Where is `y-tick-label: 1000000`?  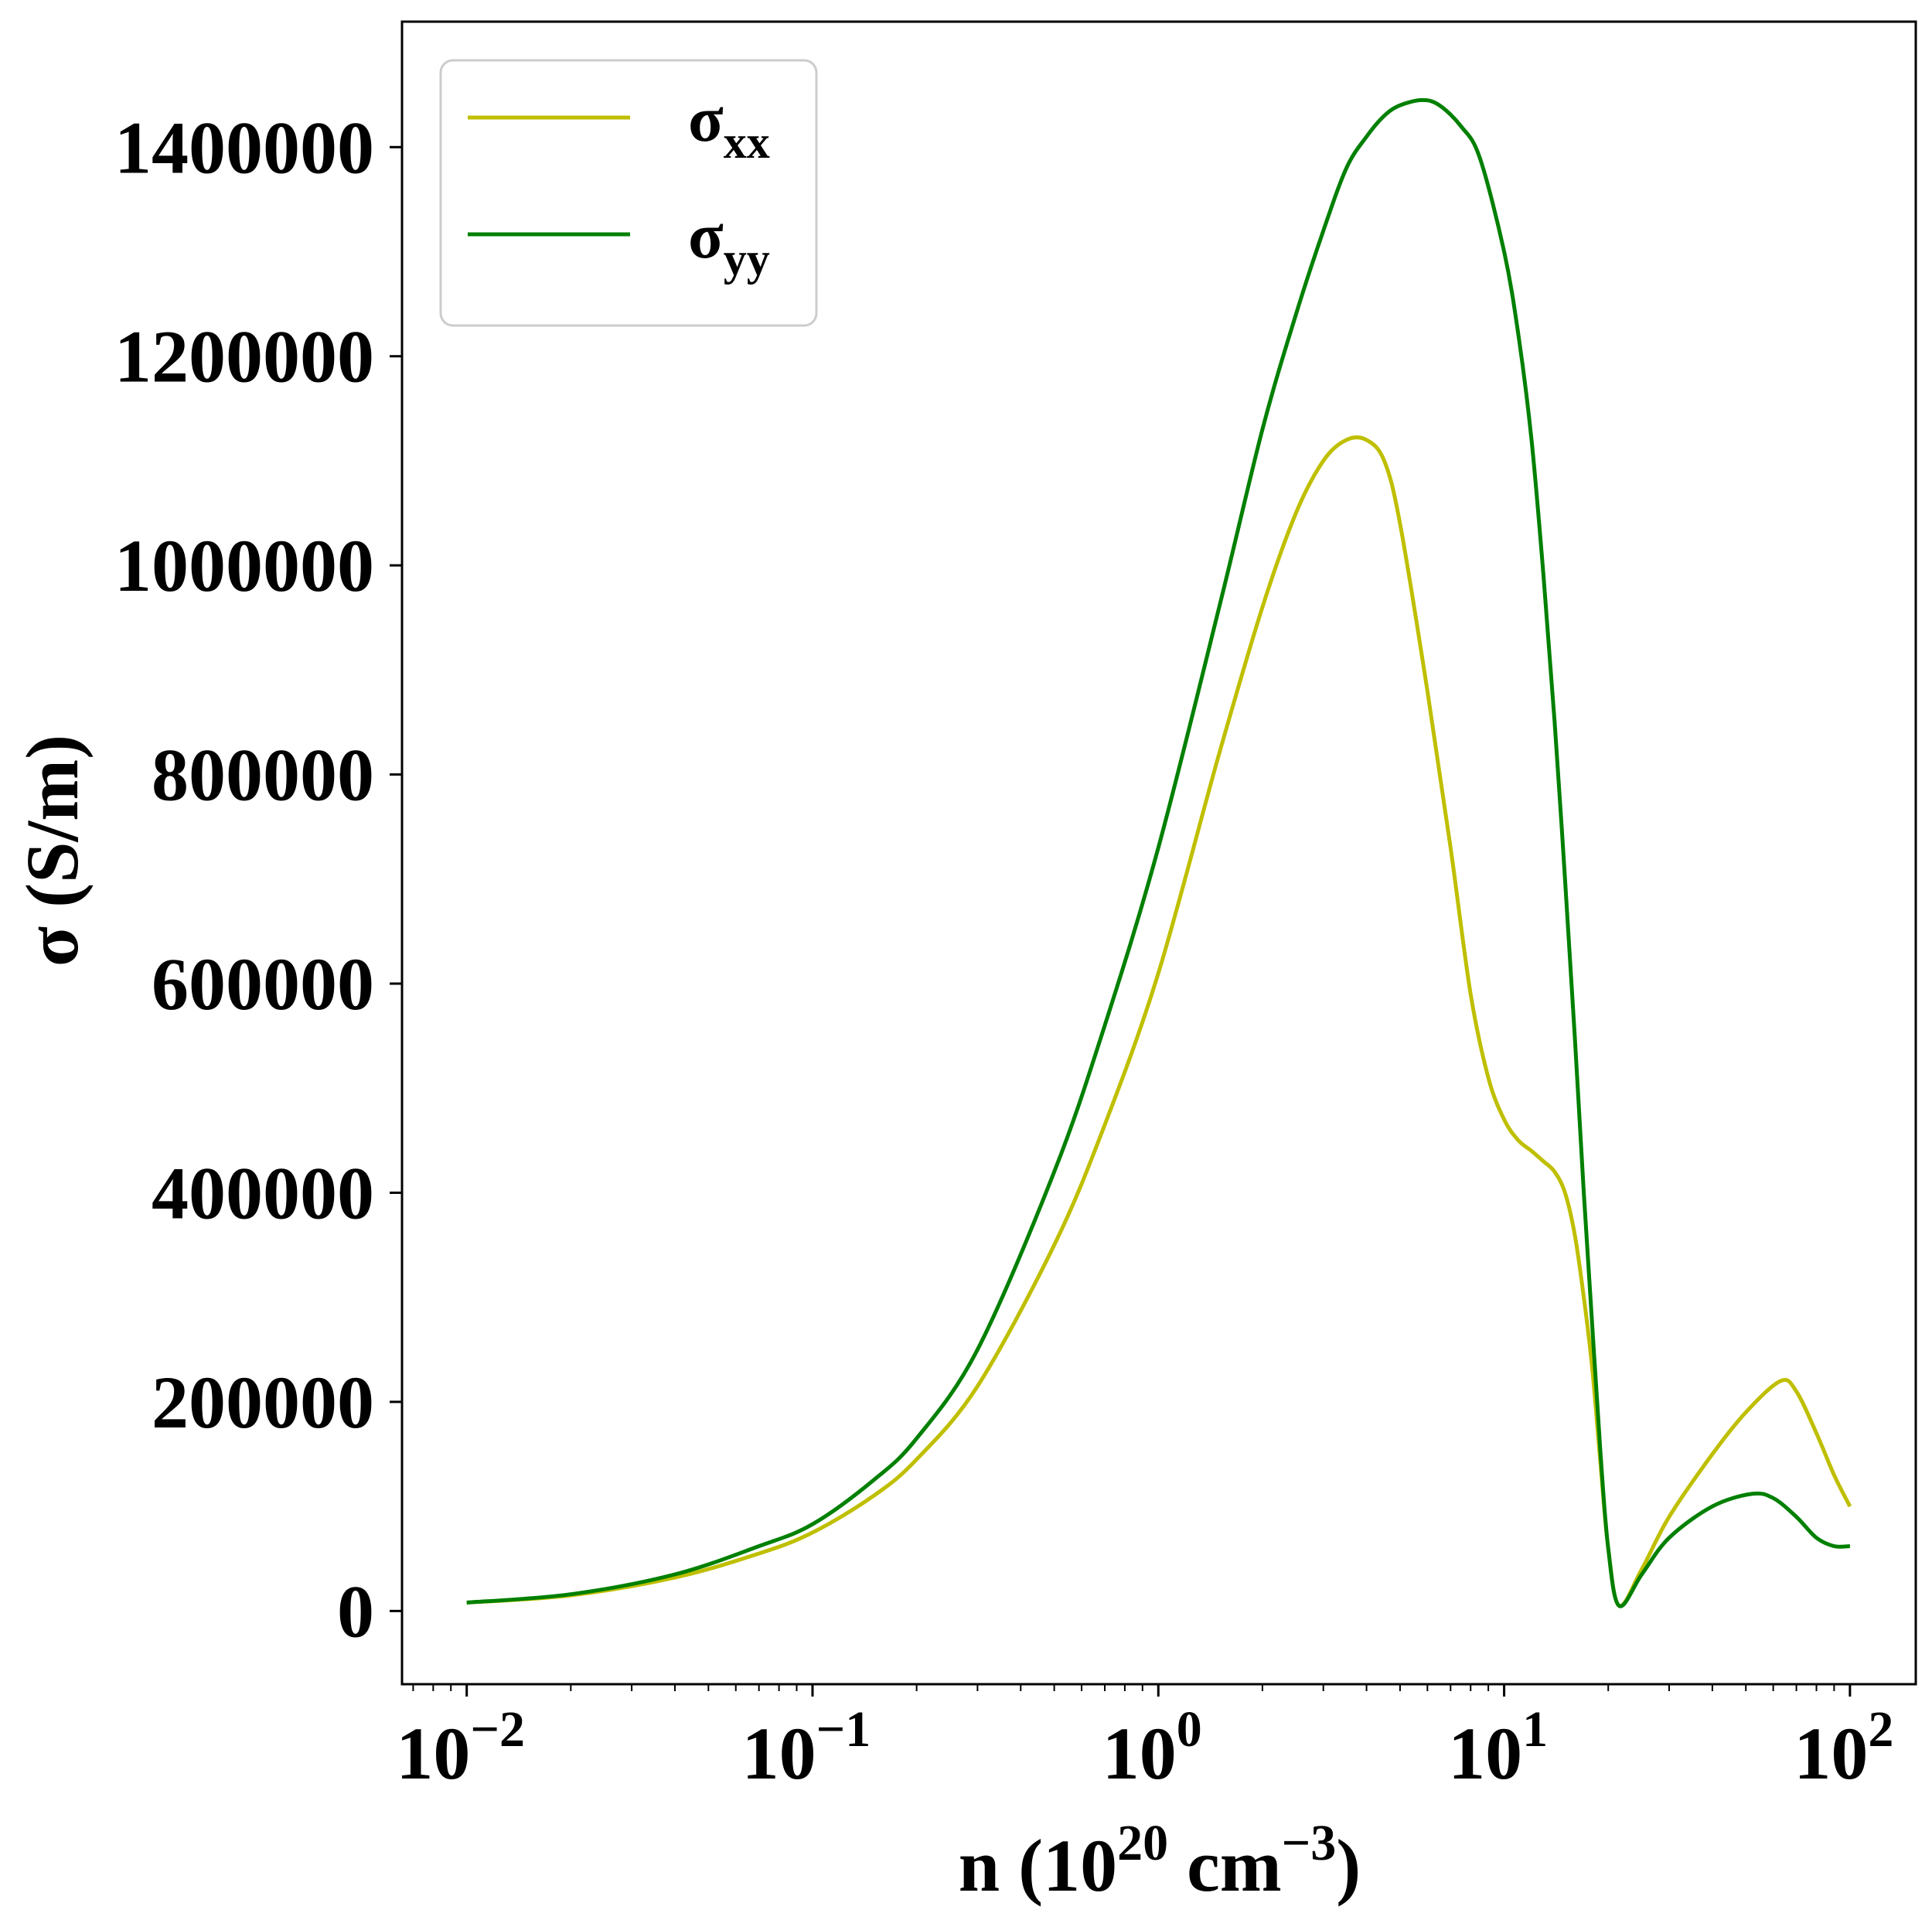 y-tick-label: 1000000 is located at coordinates (244, 565).